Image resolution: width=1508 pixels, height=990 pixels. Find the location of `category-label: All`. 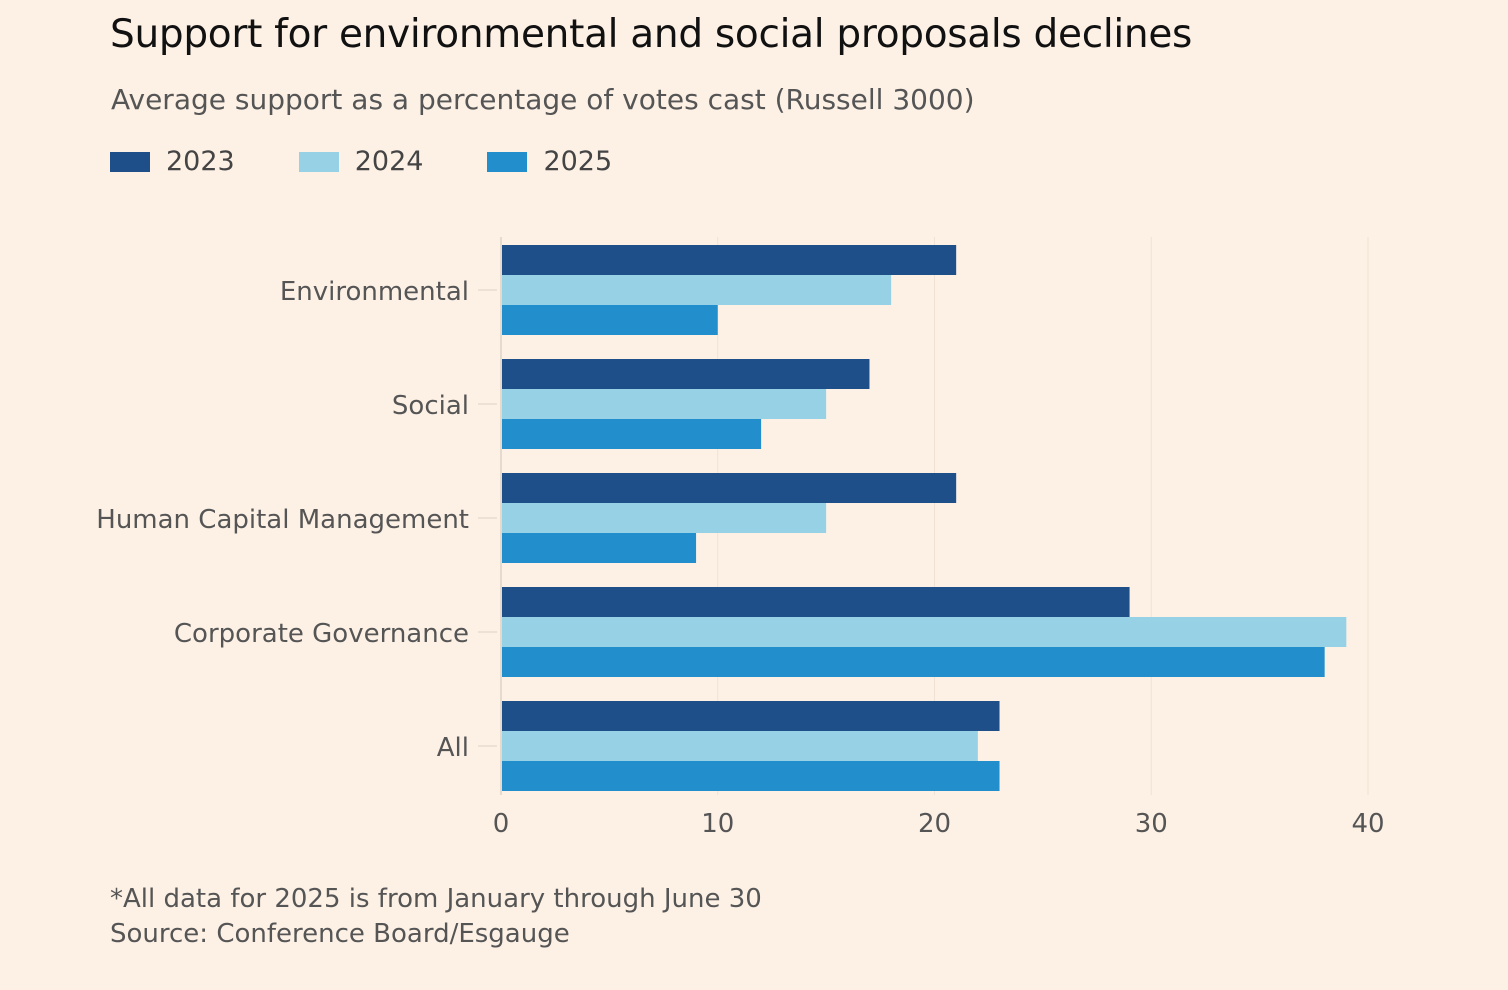

category-label: All is located at coordinates (453, 748).